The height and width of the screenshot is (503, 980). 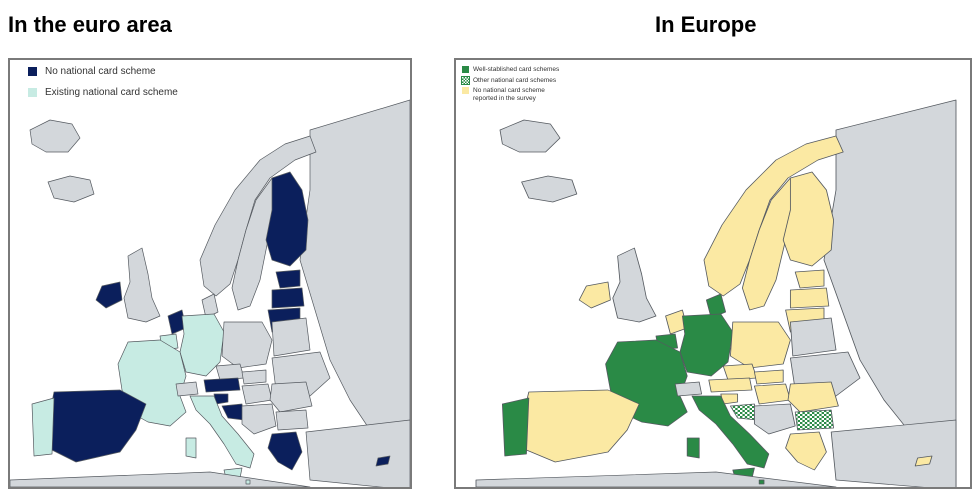 What do you see at coordinates (100, 71) in the screenshot?
I see `legend-label-no-scheme: No national card scheme` at bounding box center [100, 71].